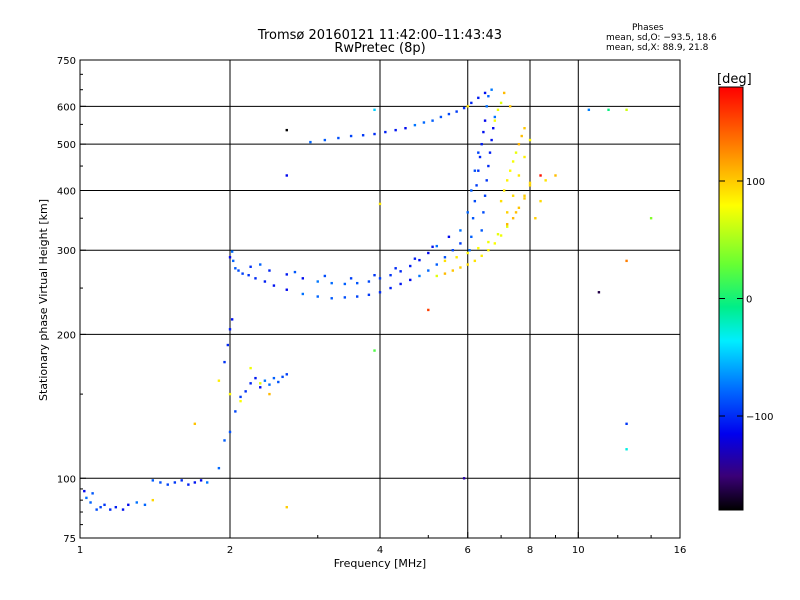  I want to click on x-tick-label: 6, so click(468, 550).